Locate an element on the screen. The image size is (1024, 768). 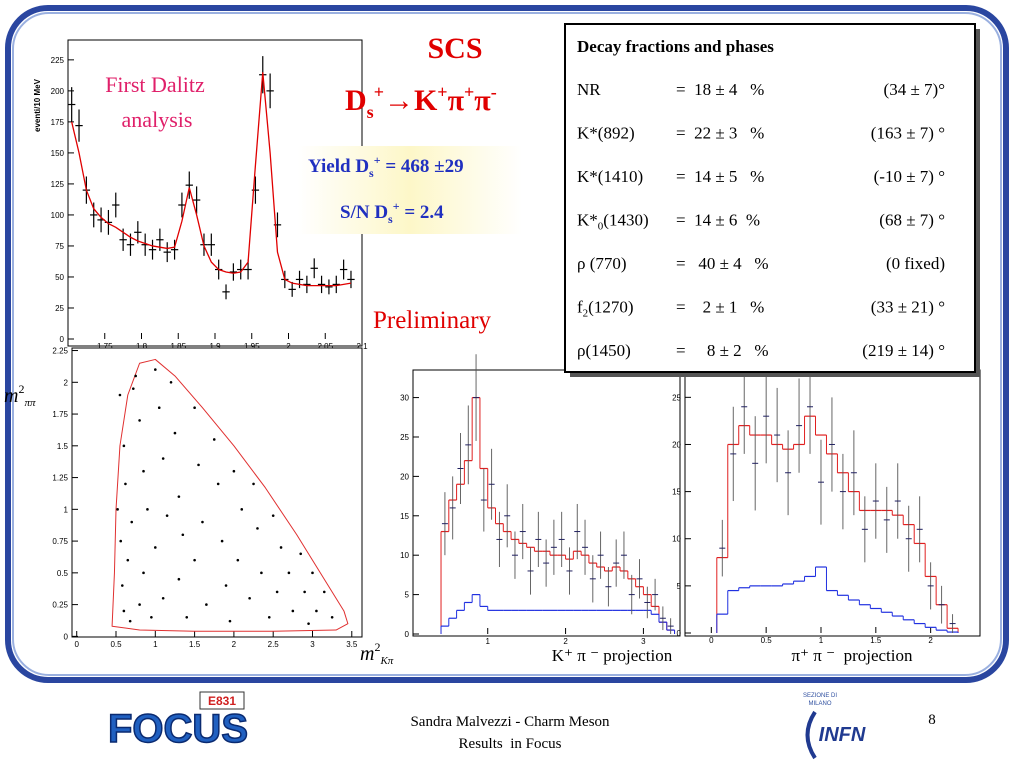
x-tick-label: 3.5 is located at coordinates (352, 644).